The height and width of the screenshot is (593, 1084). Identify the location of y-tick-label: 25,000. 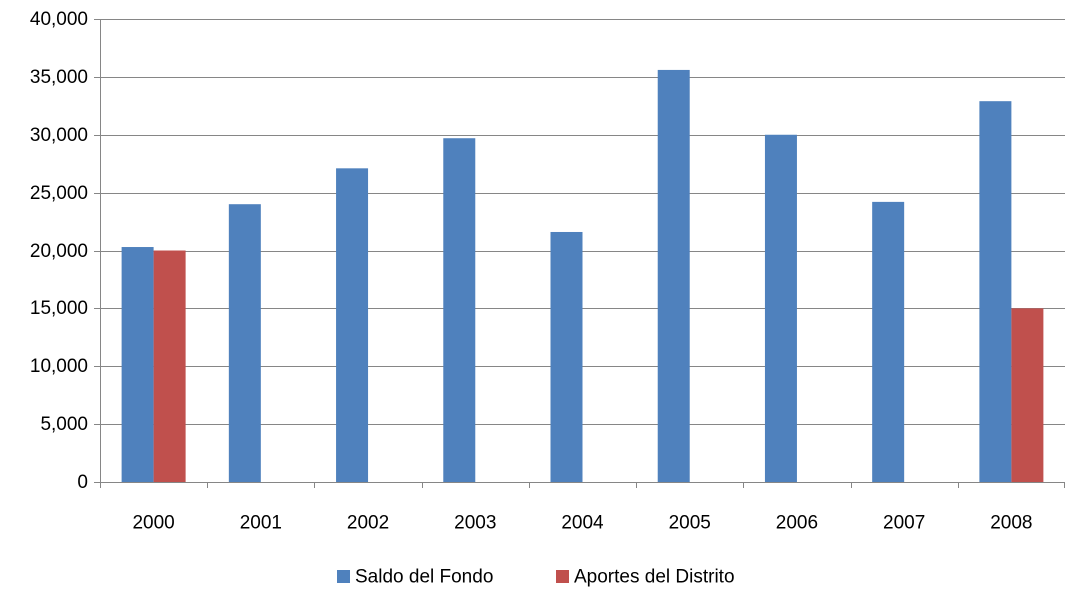
(59, 193).